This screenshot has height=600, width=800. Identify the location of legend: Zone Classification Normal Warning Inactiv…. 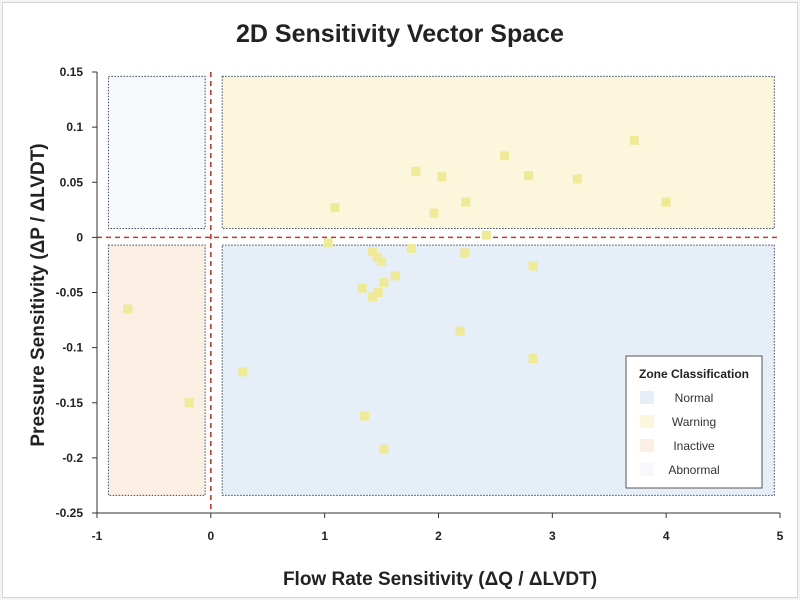
(694, 422).